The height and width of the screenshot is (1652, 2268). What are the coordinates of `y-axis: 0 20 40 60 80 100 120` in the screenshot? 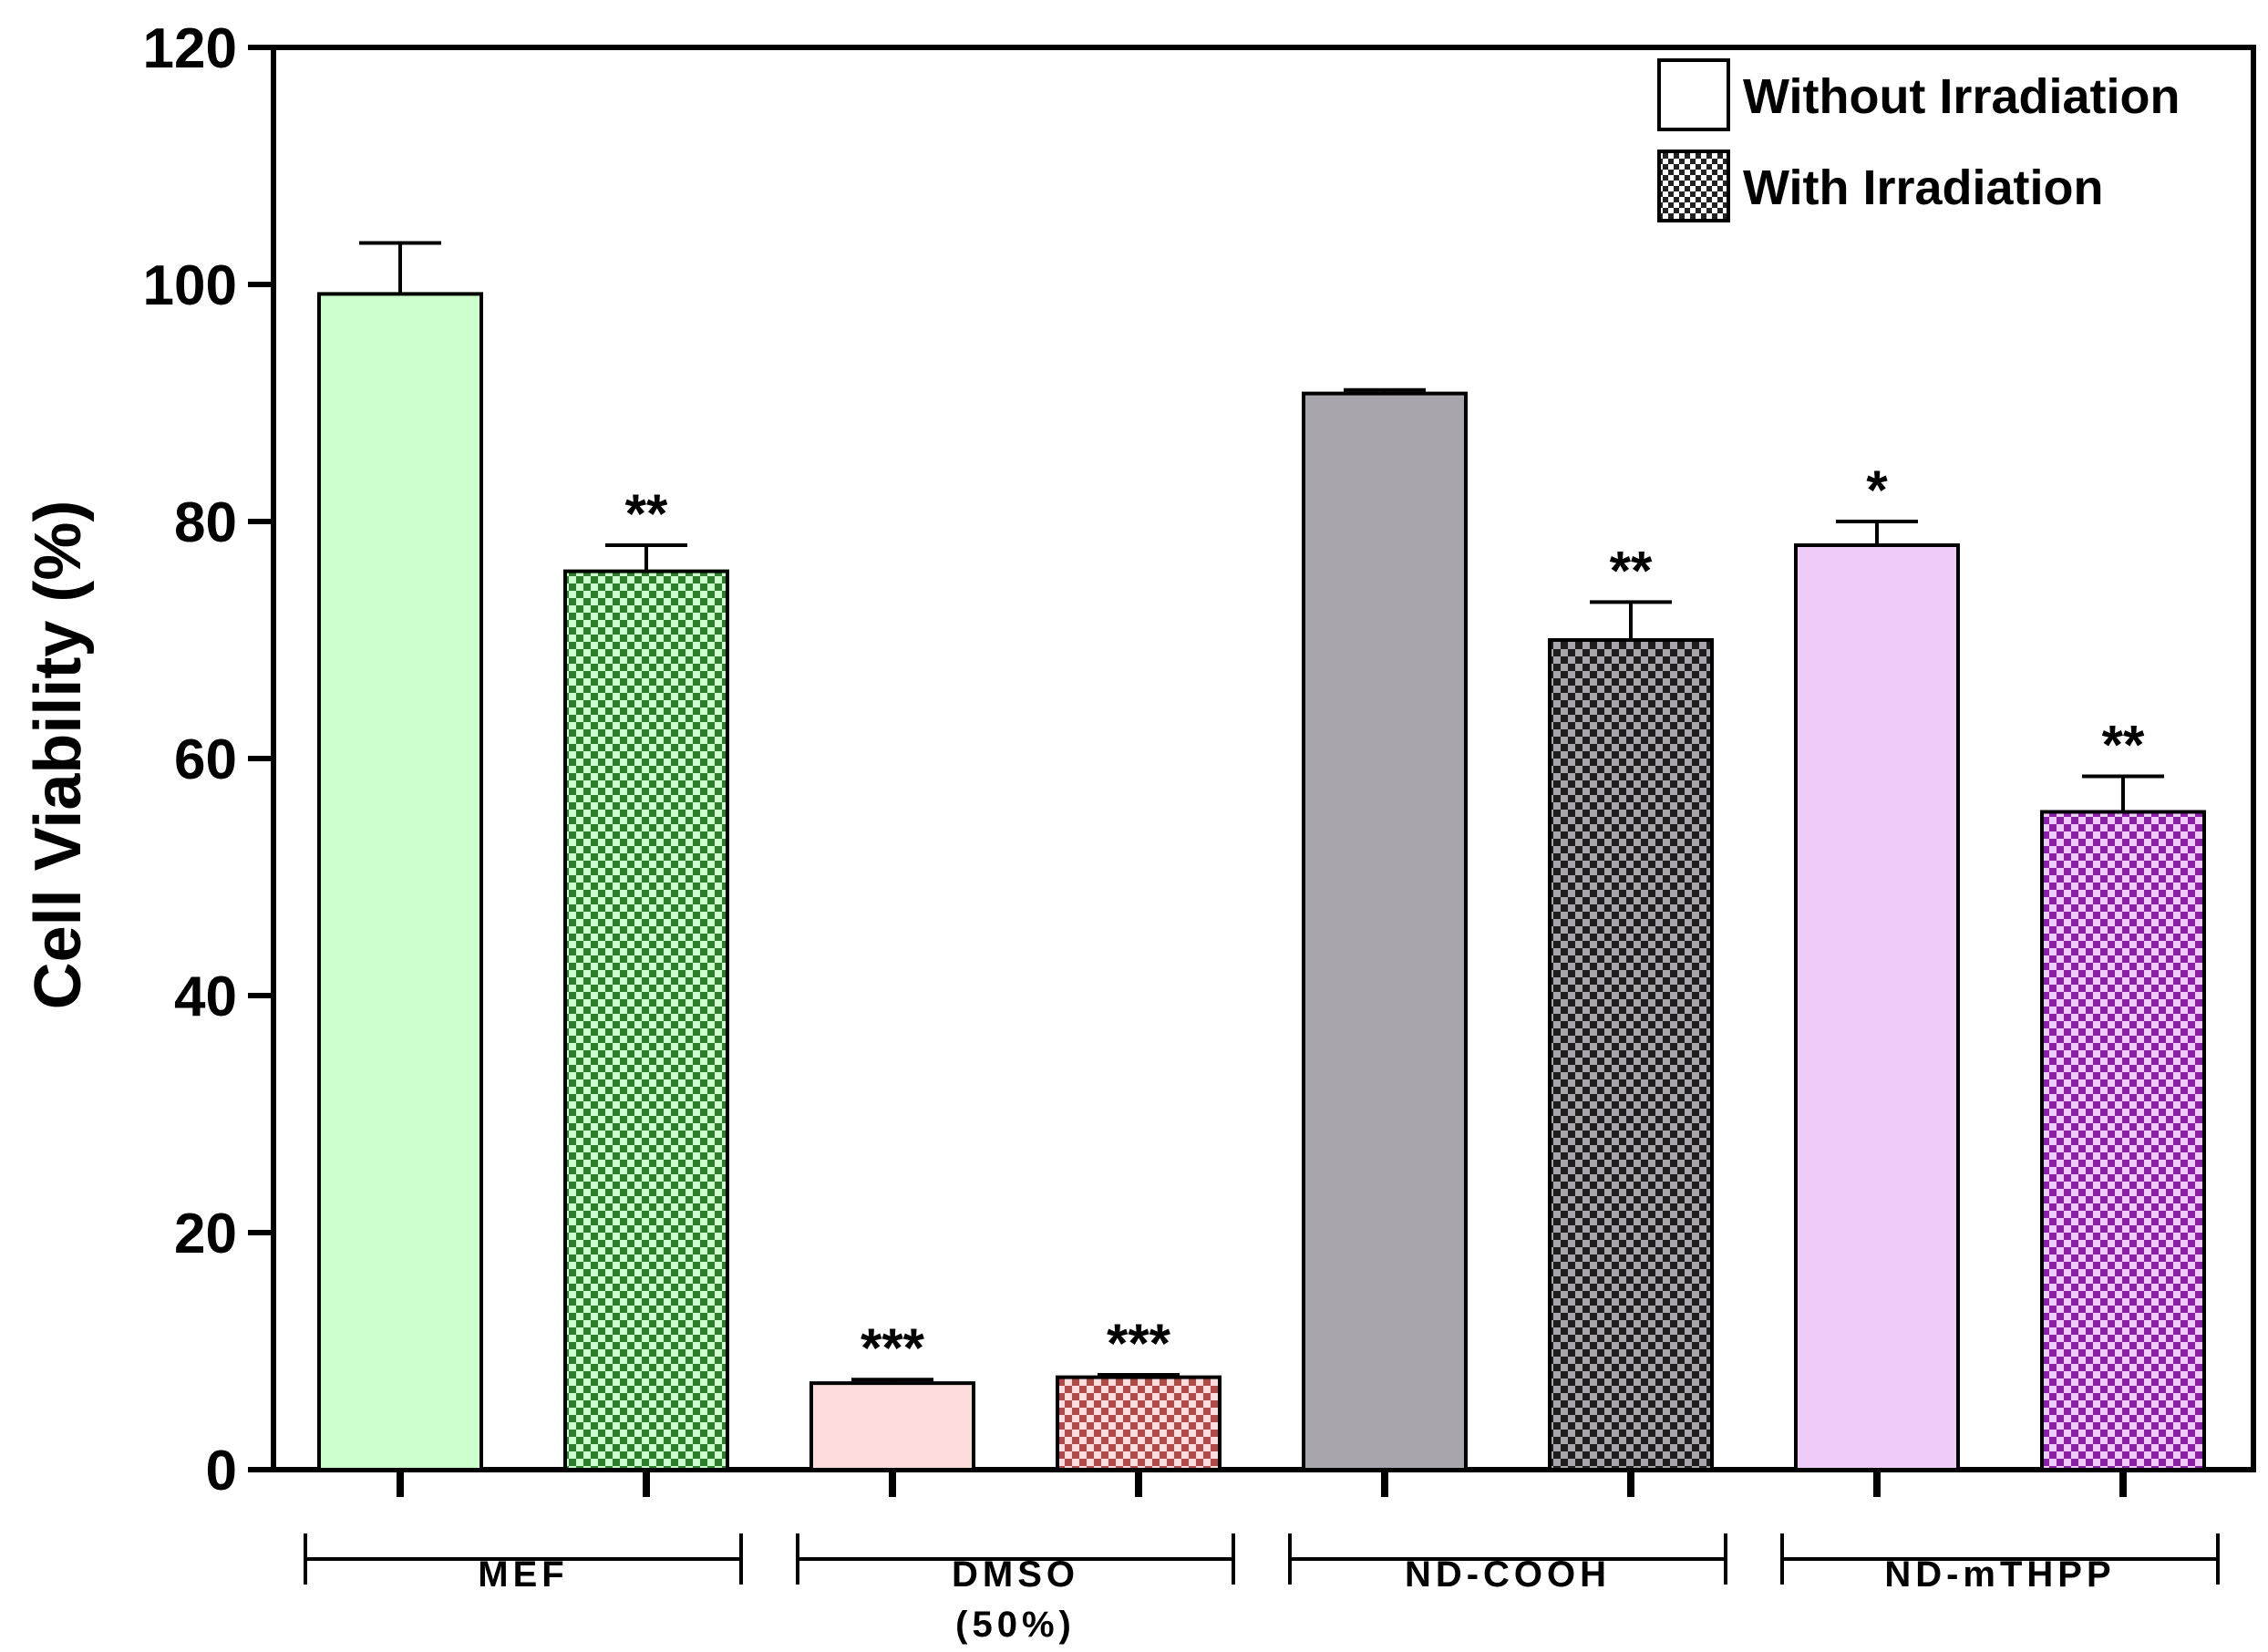 It's located at (208, 759).